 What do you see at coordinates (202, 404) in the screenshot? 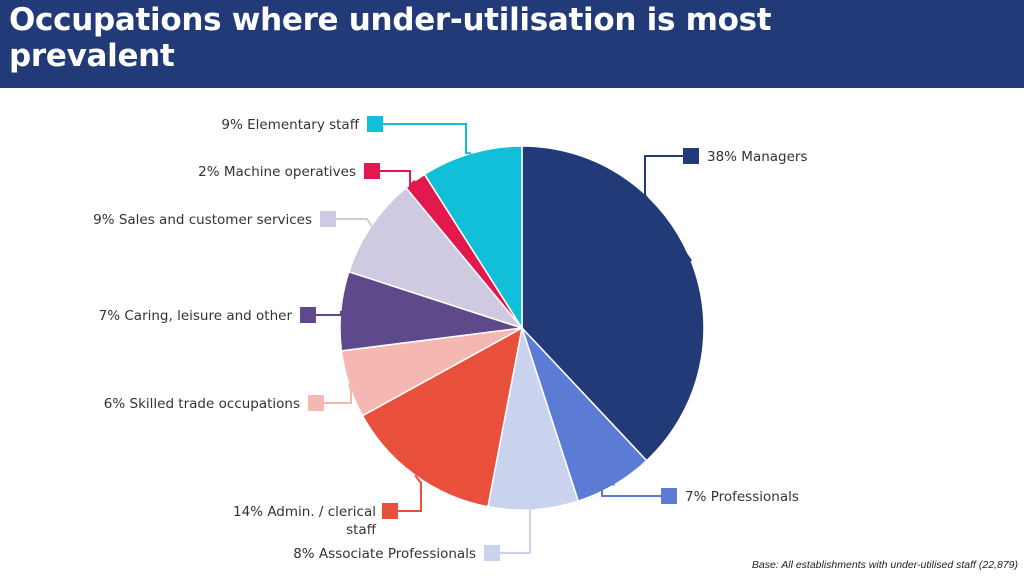
I see `slice-label: 6% Skilled trade occupations` at bounding box center [202, 404].